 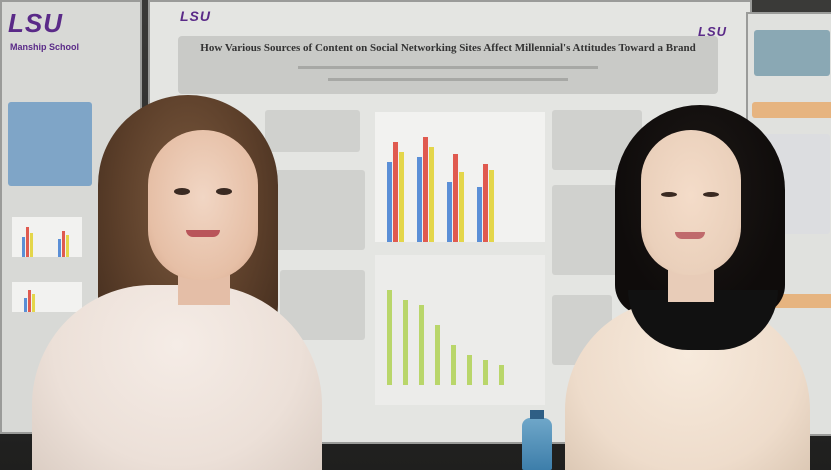 I want to click on person-left-eye-right, so click(x=224, y=191).